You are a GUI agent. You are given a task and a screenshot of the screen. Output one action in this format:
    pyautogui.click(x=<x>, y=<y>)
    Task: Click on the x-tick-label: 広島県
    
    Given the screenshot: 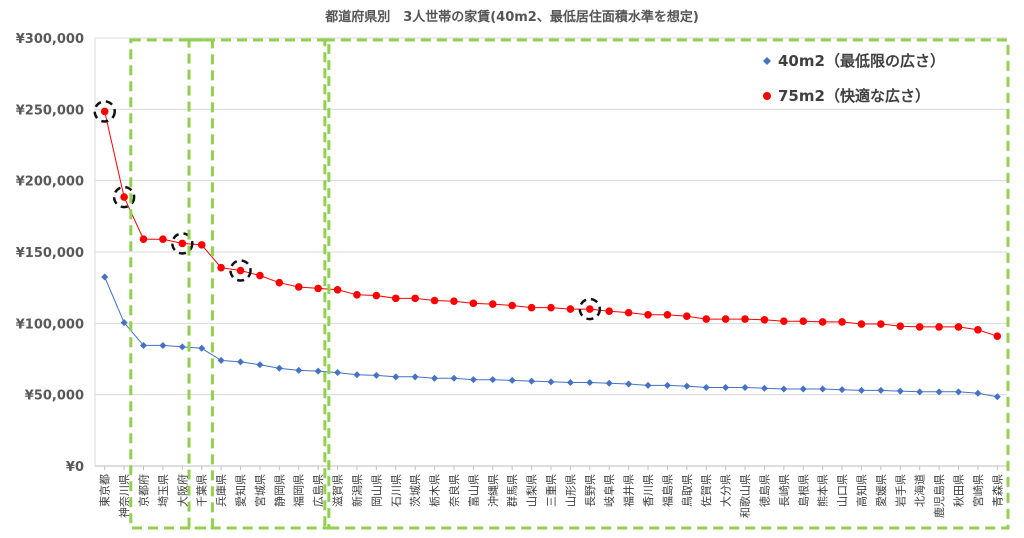 What is the action you would take?
    pyautogui.click(x=318, y=490)
    